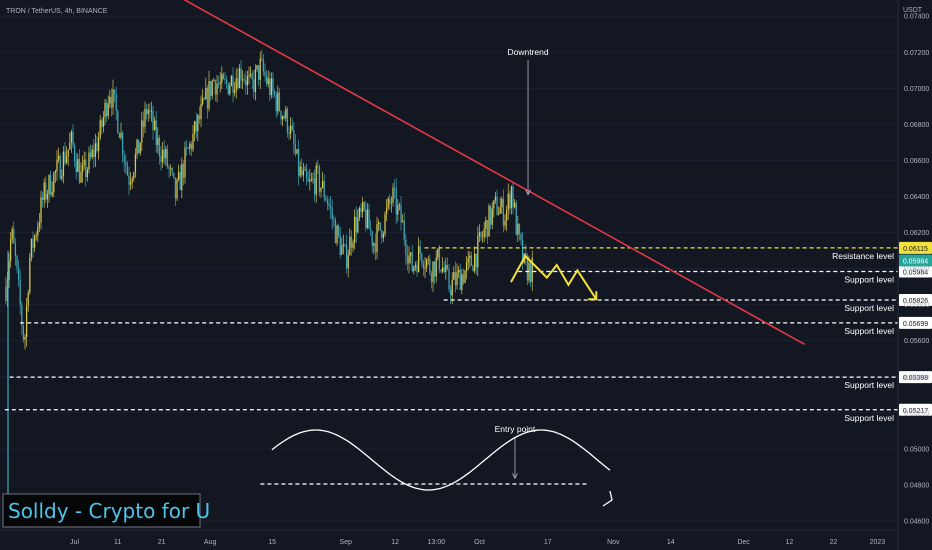 Image resolution: width=932 pixels, height=550 pixels. What do you see at coordinates (915, 409) in the screenshot?
I see `level-price-tag` at bounding box center [915, 409].